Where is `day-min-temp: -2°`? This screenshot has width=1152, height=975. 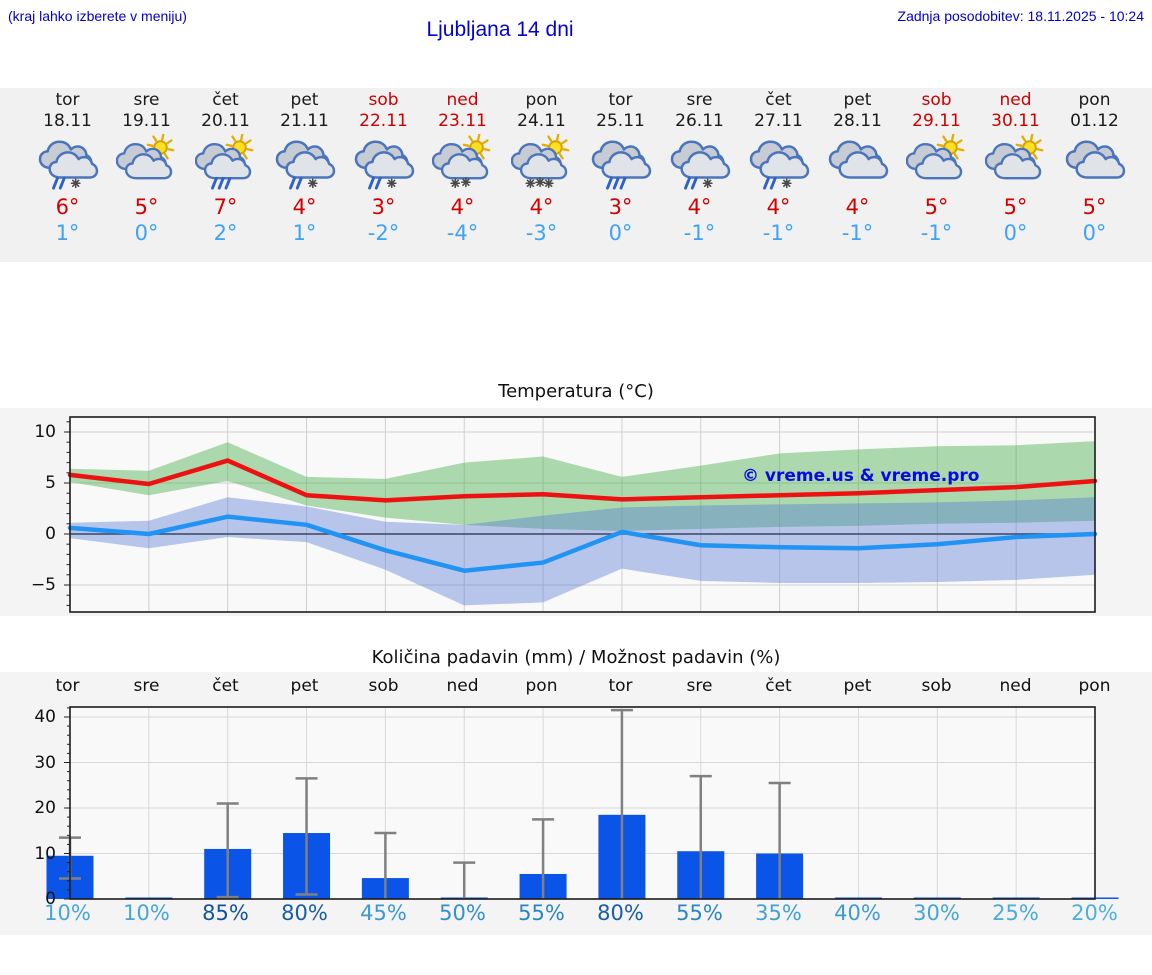
day-min-temp: -2° is located at coordinates (383, 233).